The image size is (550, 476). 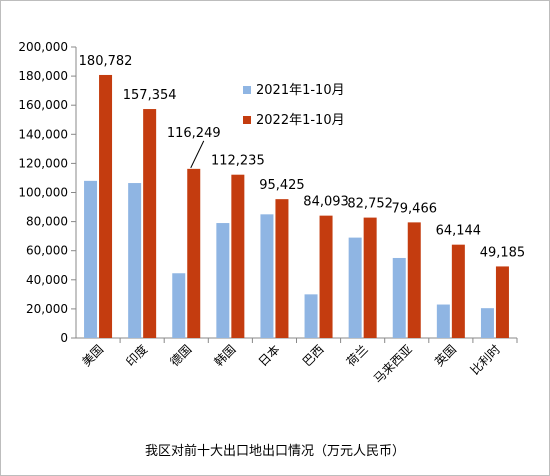 I want to click on chart-title: 我区对前十大出口地出口情况（万元人民币）, so click(x=275, y=451).